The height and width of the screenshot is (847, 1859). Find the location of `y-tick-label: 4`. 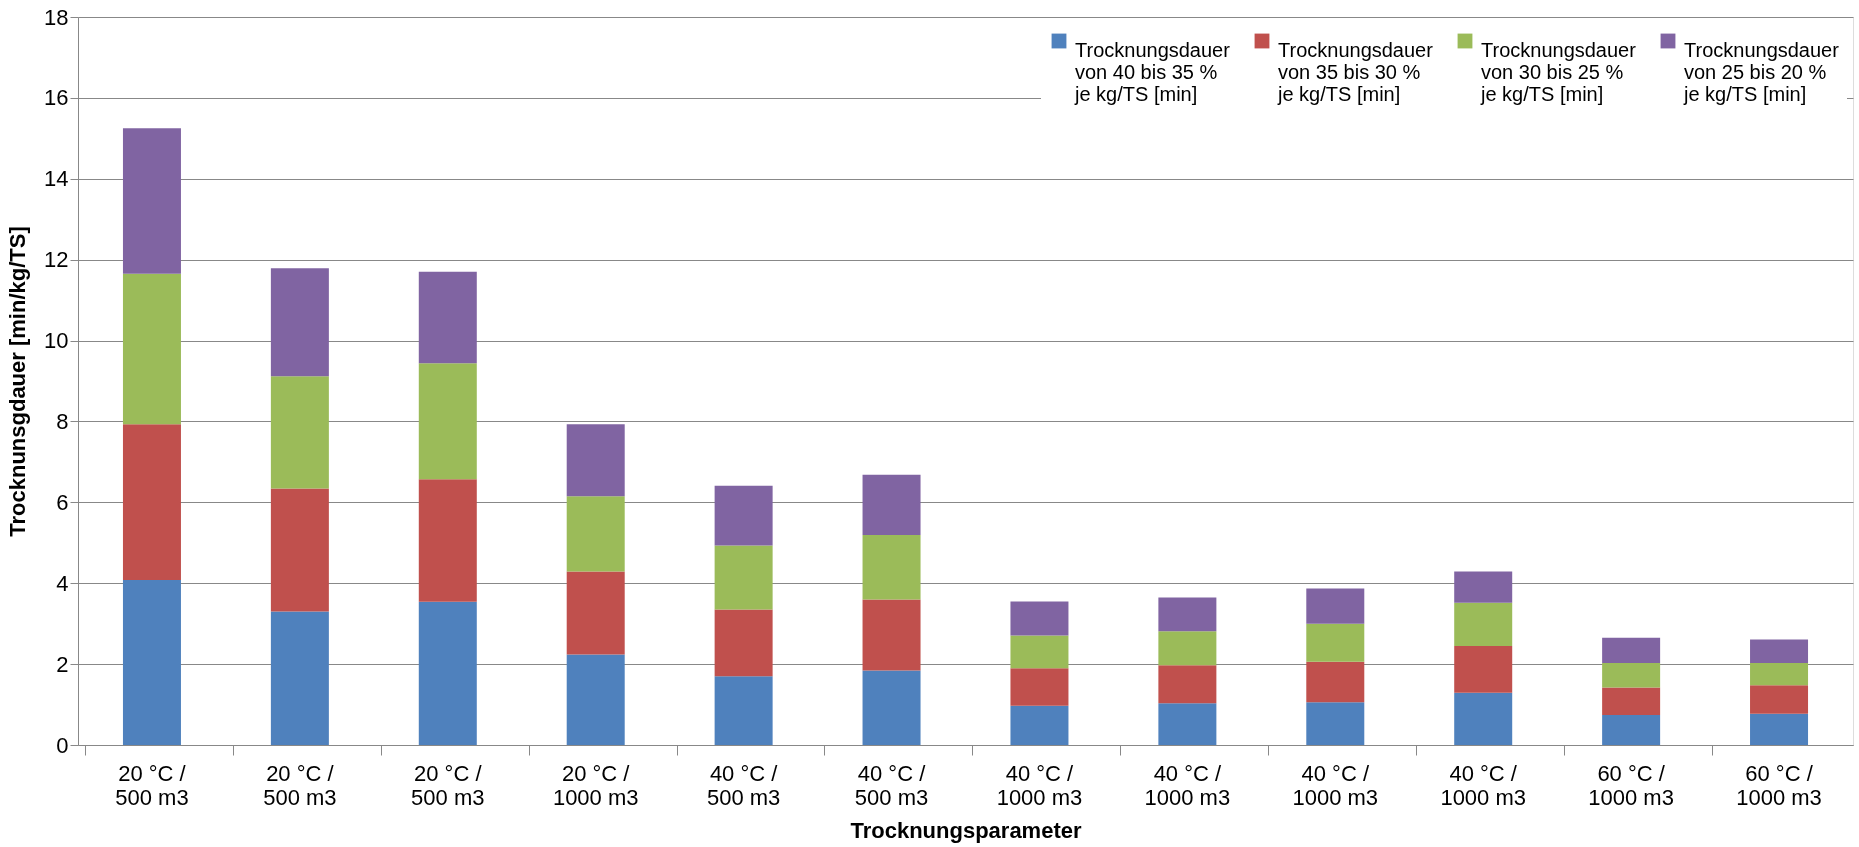

y-tick-label: 4 is located at coordinates (62, 583).